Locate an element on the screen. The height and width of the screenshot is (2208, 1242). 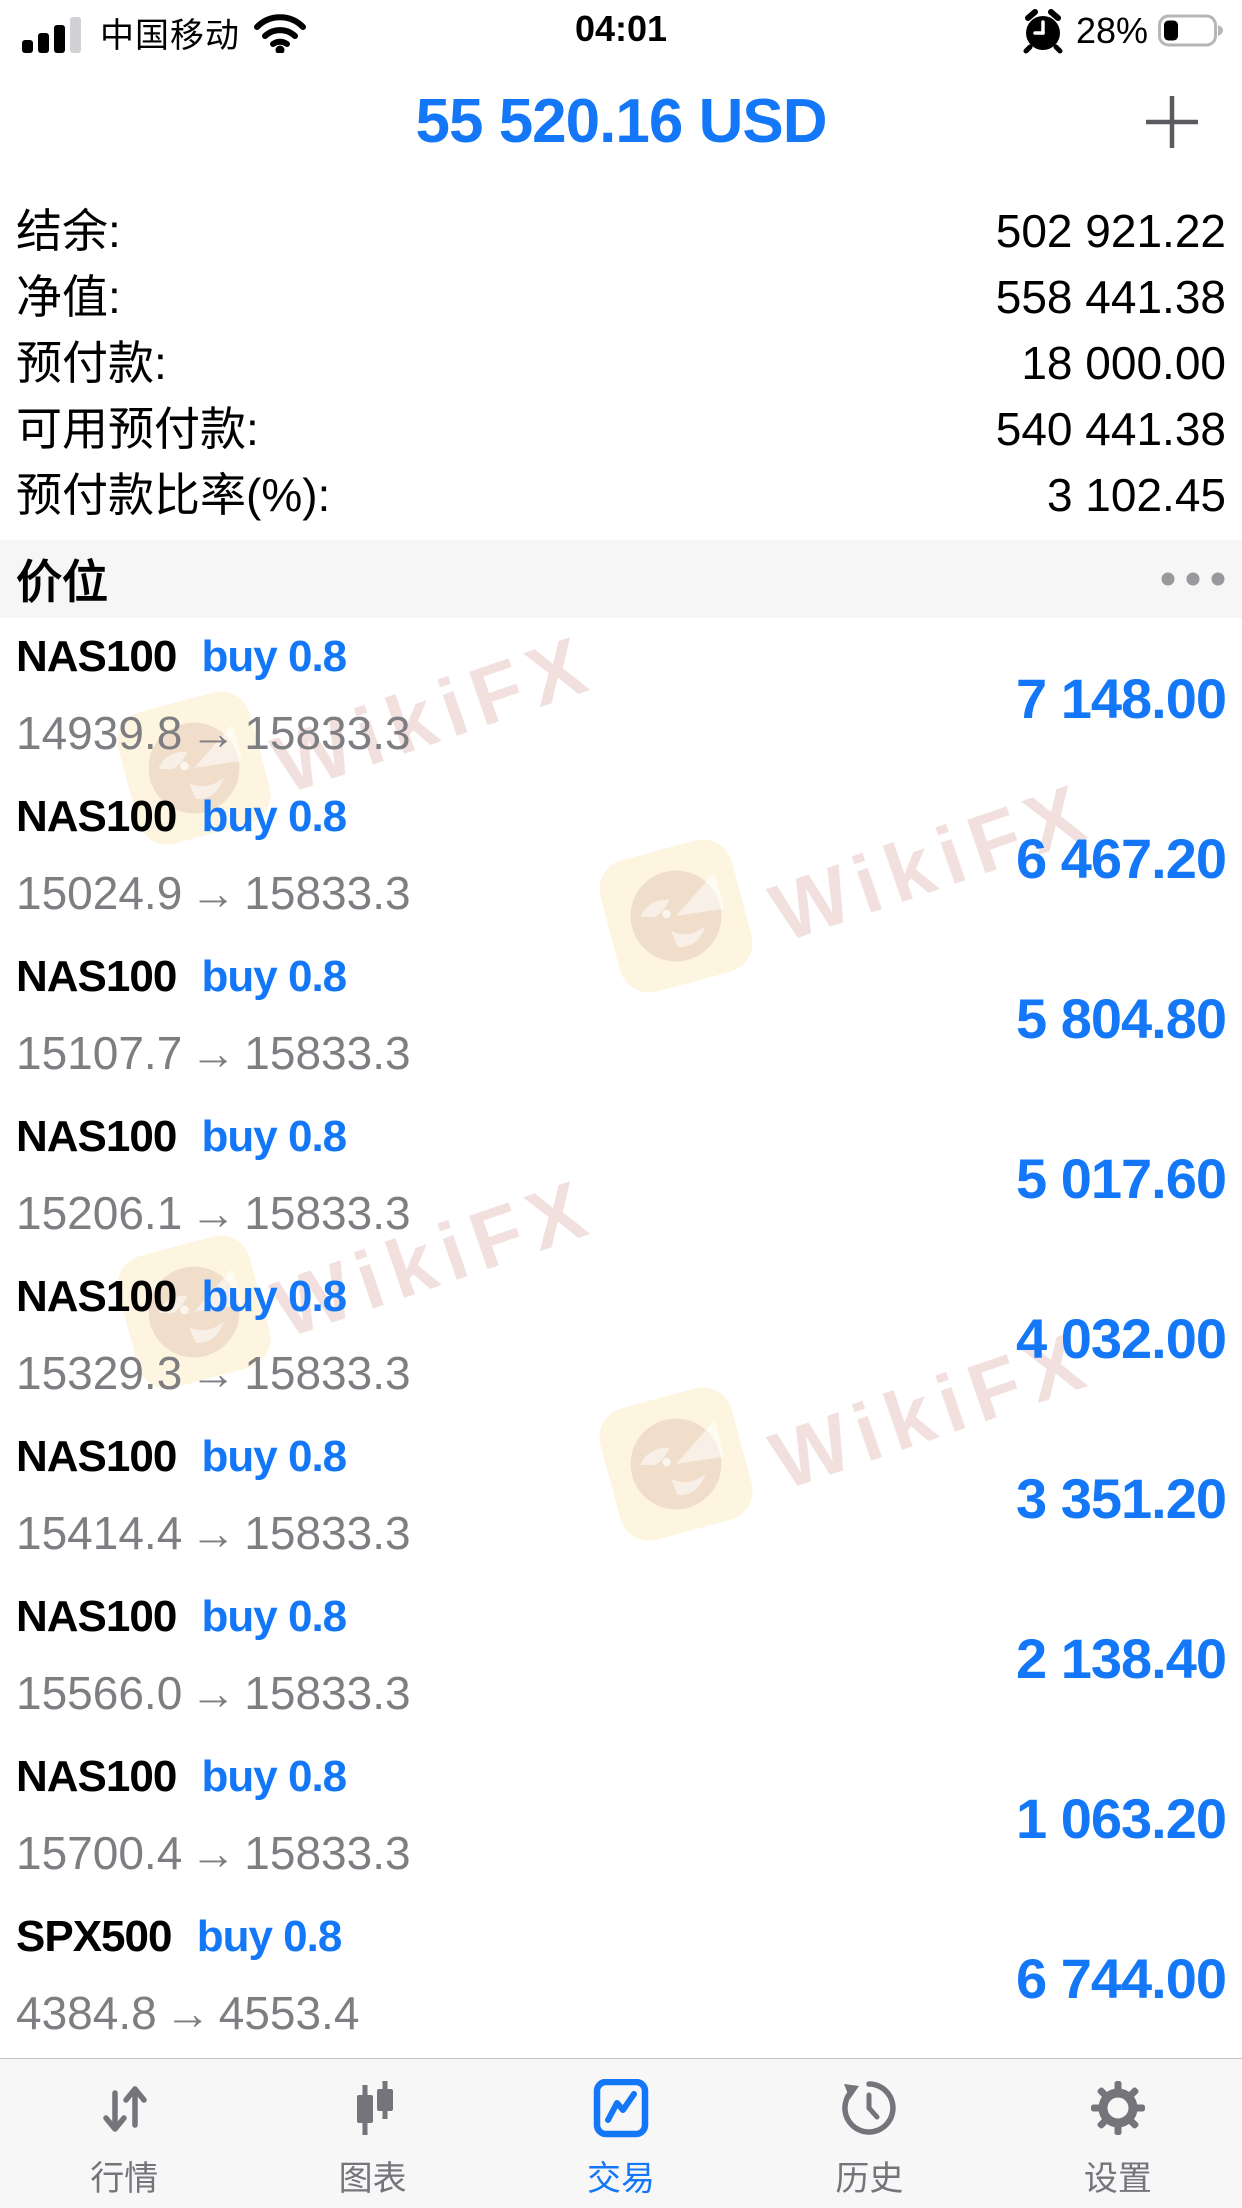
positions-section-title: 价位 is located at coordinates (62, 582).